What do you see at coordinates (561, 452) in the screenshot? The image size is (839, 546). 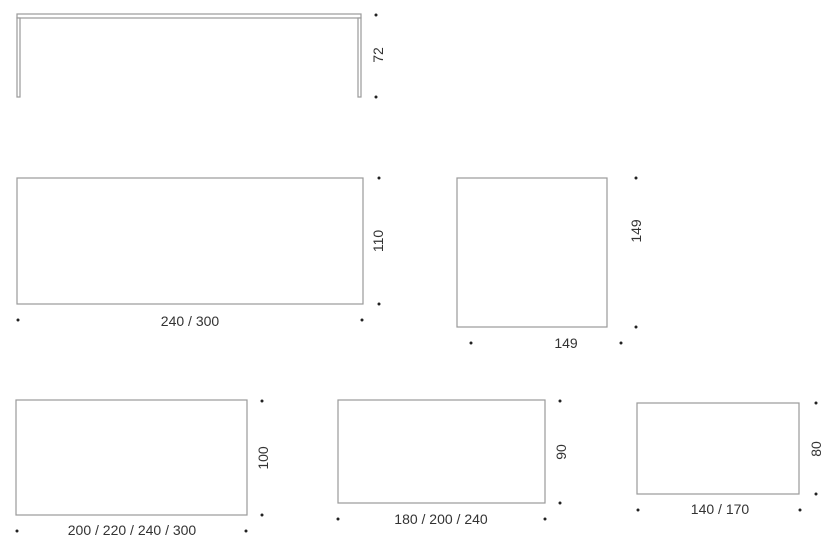 I see `depth-label: 90` at bounding box center [561, 452].